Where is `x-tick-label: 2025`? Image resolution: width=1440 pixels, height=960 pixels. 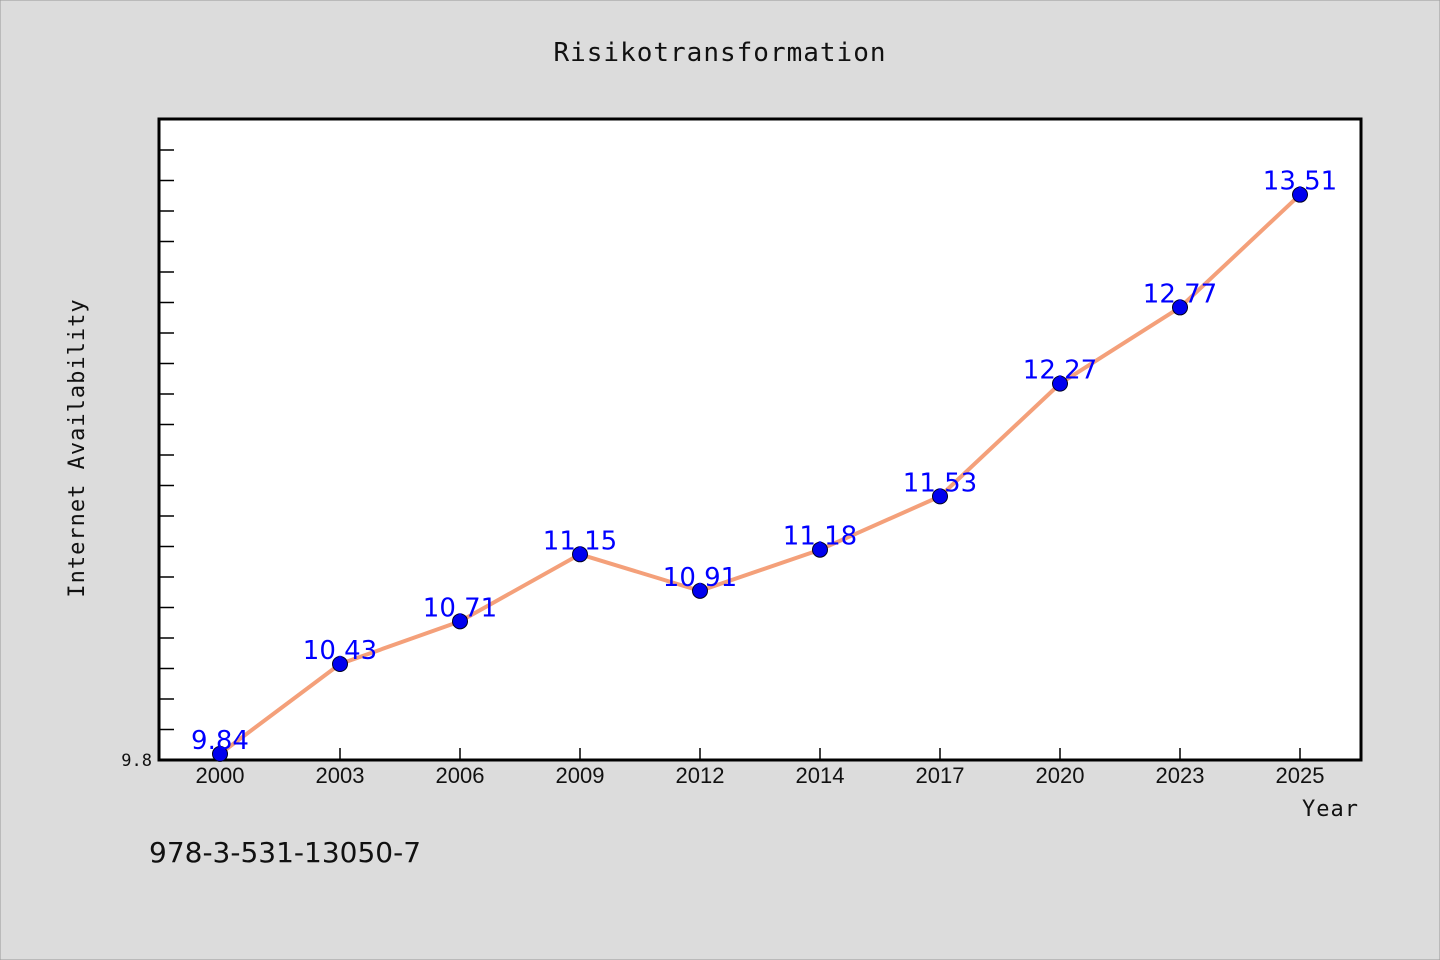 x-tick-label: 2025 is located at coordinates (1300, 775).